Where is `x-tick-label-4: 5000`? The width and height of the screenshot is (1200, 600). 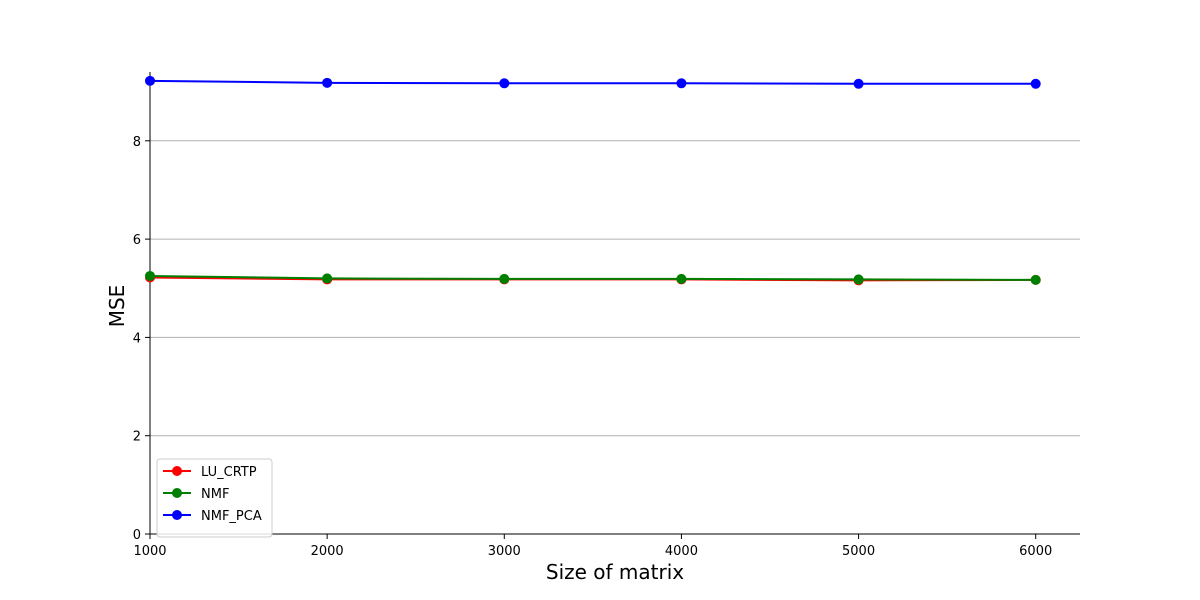 x-tick-label-4: 5000 is located at coordinates (858, 551).